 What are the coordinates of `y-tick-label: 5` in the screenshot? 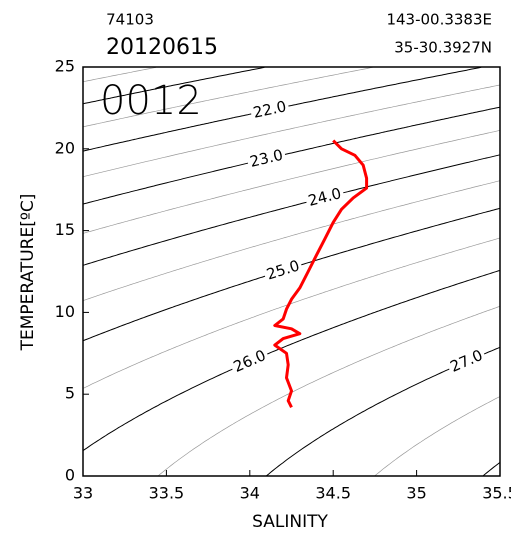 It's located at (70, 393).